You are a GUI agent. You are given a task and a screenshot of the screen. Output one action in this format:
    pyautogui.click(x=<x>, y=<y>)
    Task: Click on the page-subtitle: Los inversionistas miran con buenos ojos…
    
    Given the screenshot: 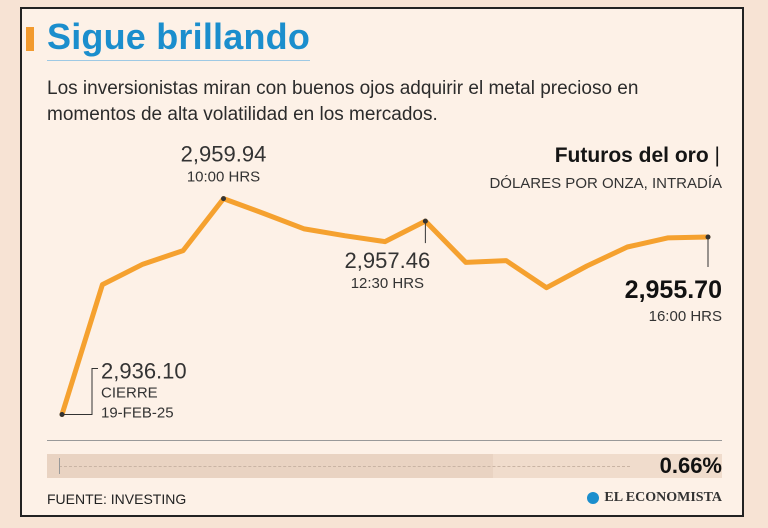 What is the action you would take?
    pyautogui.click(x=343, y=101)
    